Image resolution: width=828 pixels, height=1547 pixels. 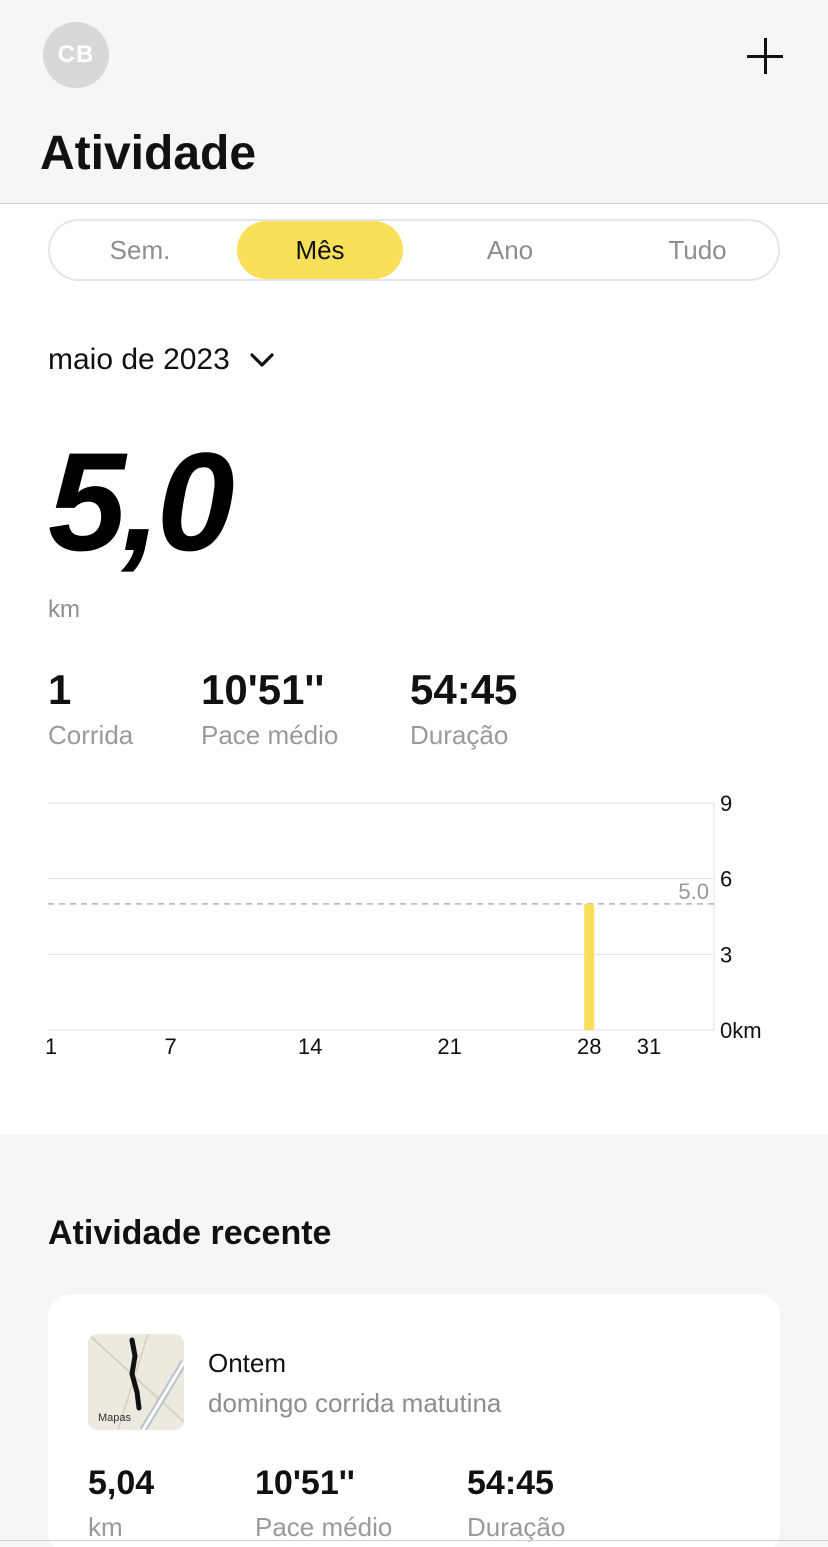 What do you see at coordinates (305, 1483) in the screenshot?
I see `activity-pace: 10'51''` at bounding box center [305, 1483].